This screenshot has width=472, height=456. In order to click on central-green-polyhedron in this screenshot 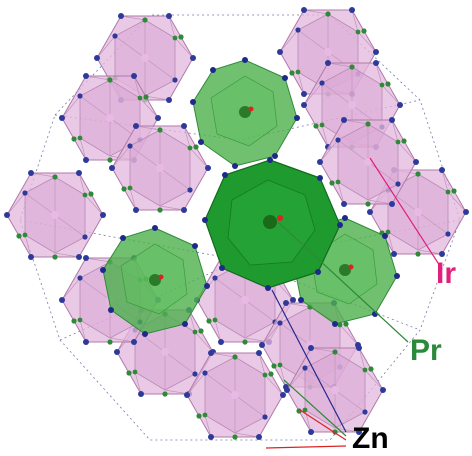, I will do `click(272, 224)`.